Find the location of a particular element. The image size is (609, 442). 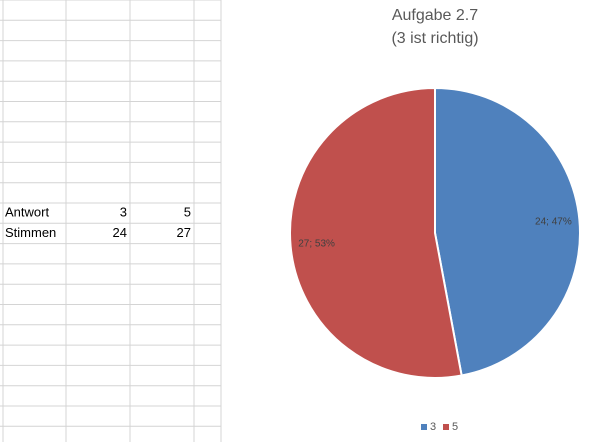

chart-title: Aufgabe 2.7 is located at coordinates (435, 15).